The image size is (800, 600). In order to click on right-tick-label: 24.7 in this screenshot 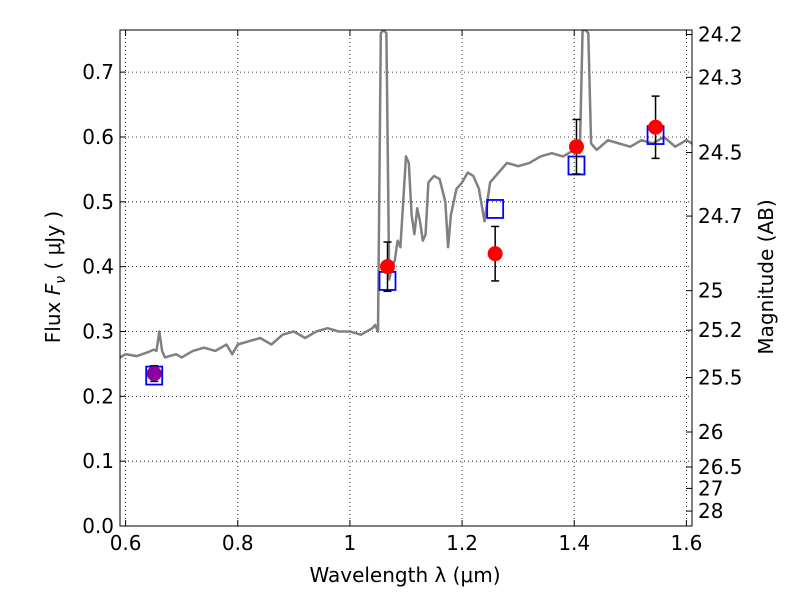, I will do `click(720, 216)`.